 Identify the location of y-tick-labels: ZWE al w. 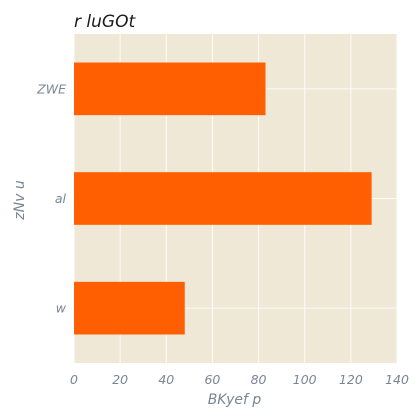
(51, 198).